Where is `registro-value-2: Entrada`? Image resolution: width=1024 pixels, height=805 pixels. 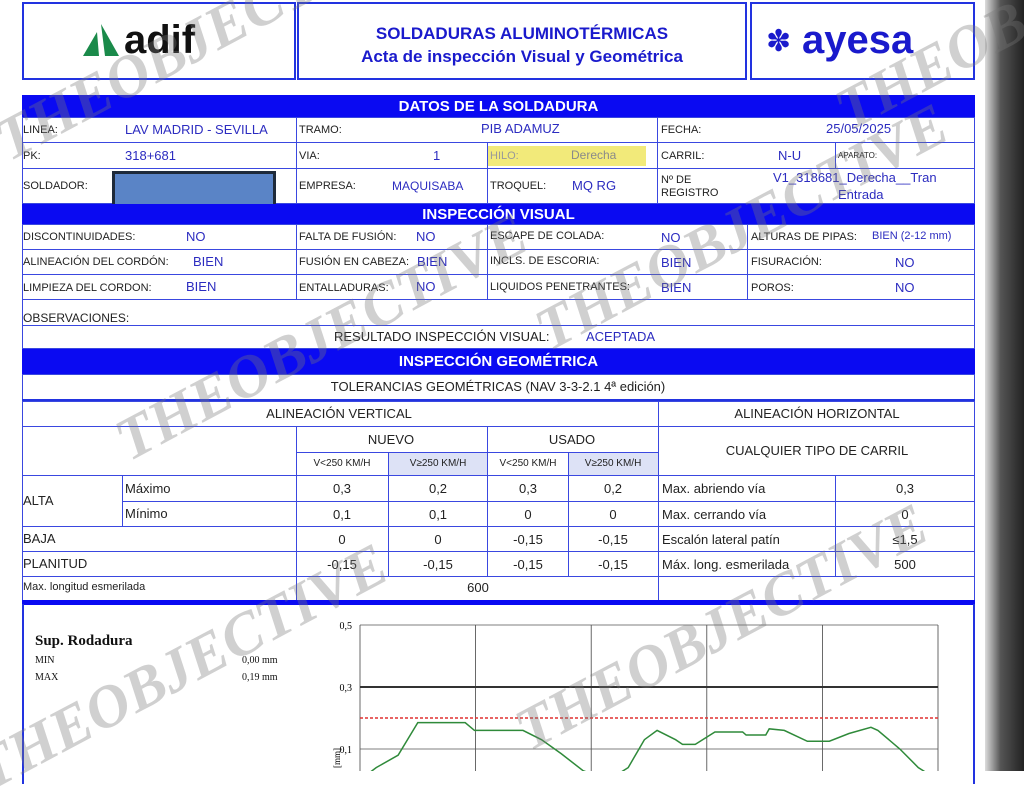
registro-value-2: Entrada is located at coordinates (861, 194).